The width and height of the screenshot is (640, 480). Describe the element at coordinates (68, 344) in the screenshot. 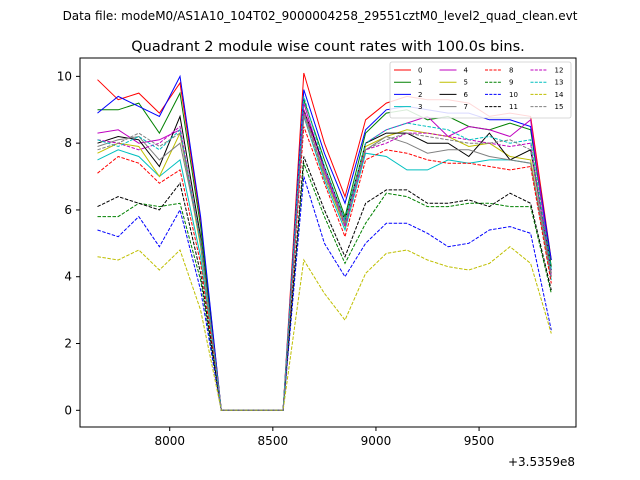

I see `y-tick-label: 2` at that location.